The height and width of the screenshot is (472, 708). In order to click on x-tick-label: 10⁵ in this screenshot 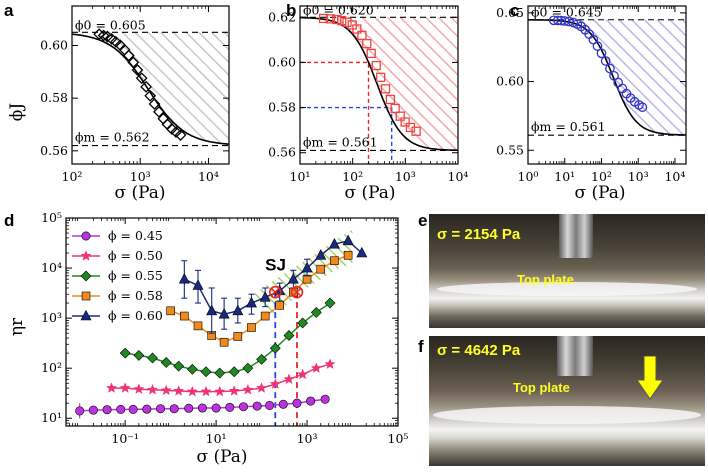, I will do `click(398, 438)`.